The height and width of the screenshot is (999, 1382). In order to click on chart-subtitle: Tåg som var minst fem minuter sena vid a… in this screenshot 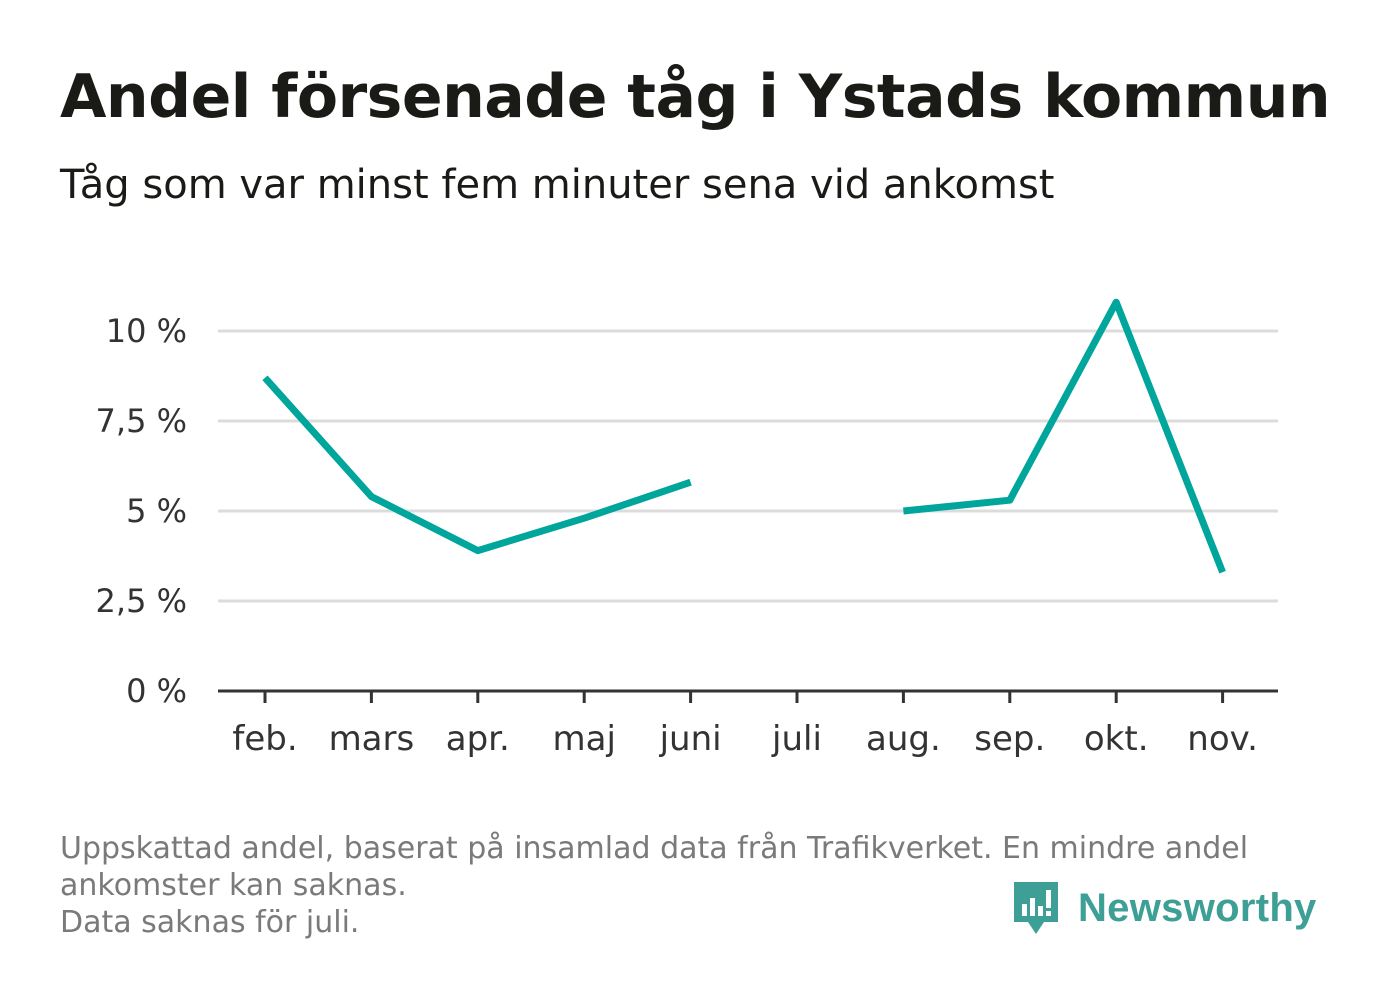, I will do `click(557, 185)`.